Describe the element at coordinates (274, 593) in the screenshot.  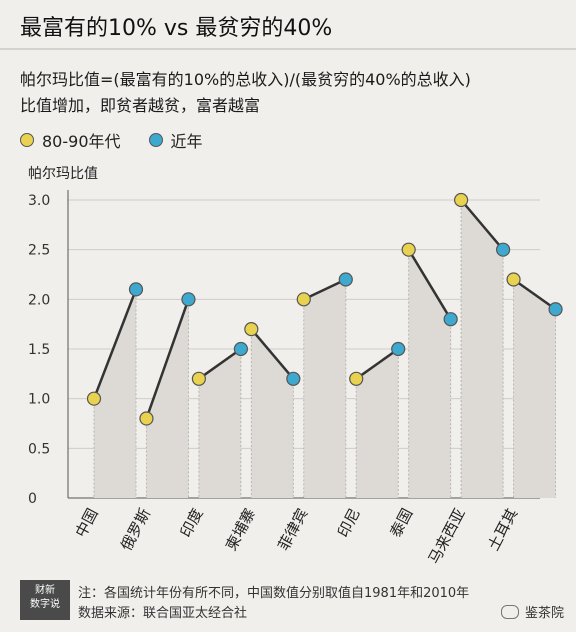
I see `footnote: 注：各国统计年份有所不同，中国数值分别取值自1981年和2010年` at that location.